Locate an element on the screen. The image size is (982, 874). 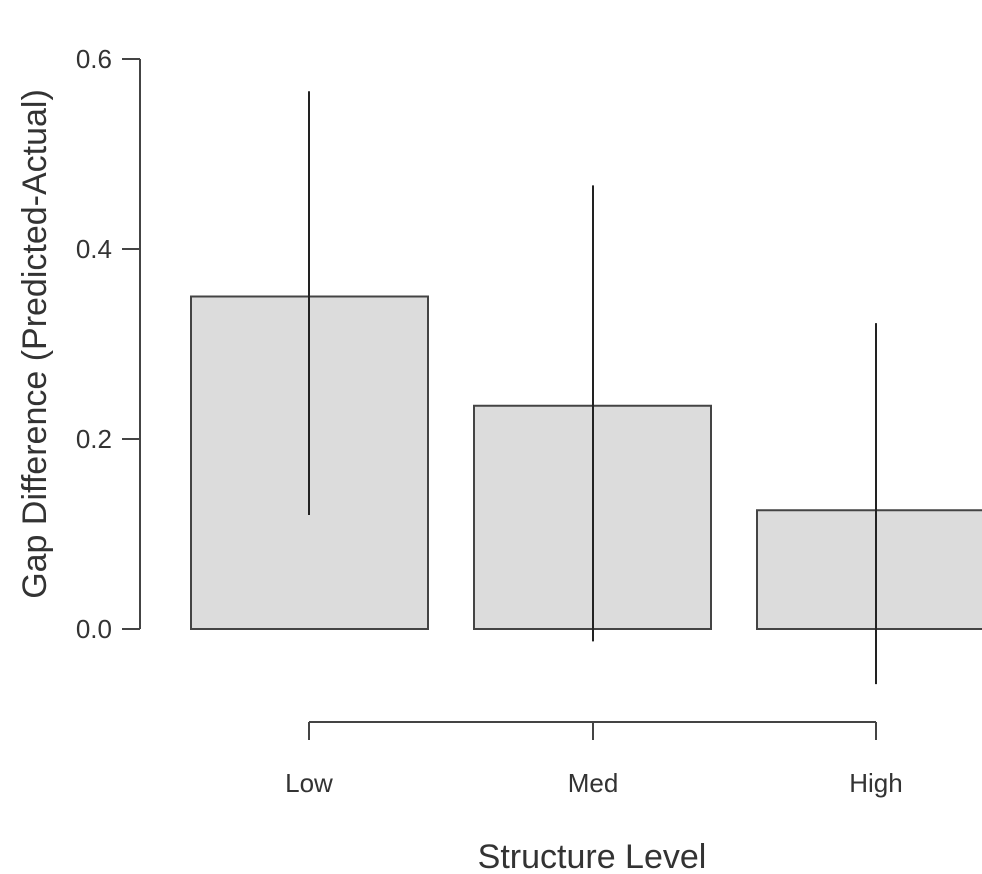
y-tick-label: 0.6 is located at coordinates (94, 59).